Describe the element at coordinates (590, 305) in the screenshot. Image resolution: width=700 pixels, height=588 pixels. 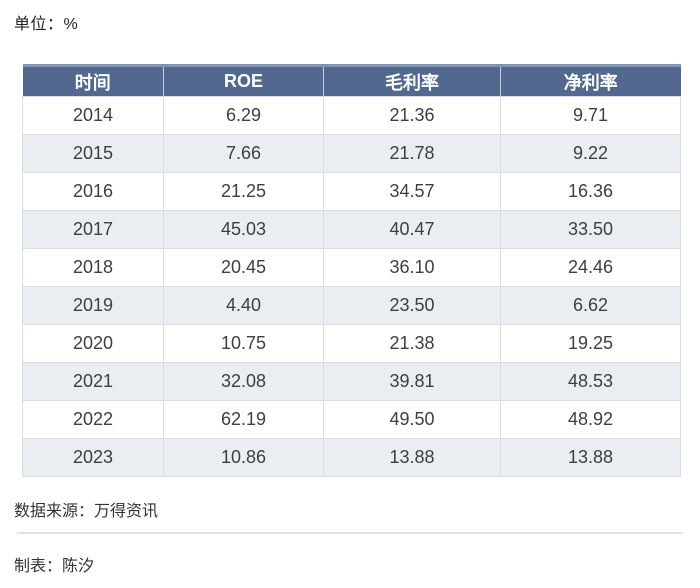
I see `value-cell: 6.62` at that location.